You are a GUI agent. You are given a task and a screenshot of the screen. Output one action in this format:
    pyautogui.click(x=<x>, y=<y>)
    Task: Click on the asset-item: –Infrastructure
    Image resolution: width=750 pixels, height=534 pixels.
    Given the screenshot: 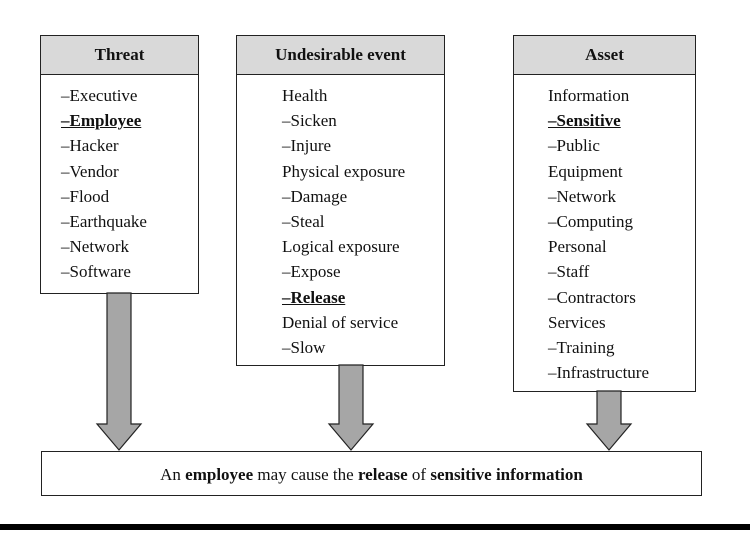 What is the action you would take?
    pyautogui.click(x=599, y=373)
    